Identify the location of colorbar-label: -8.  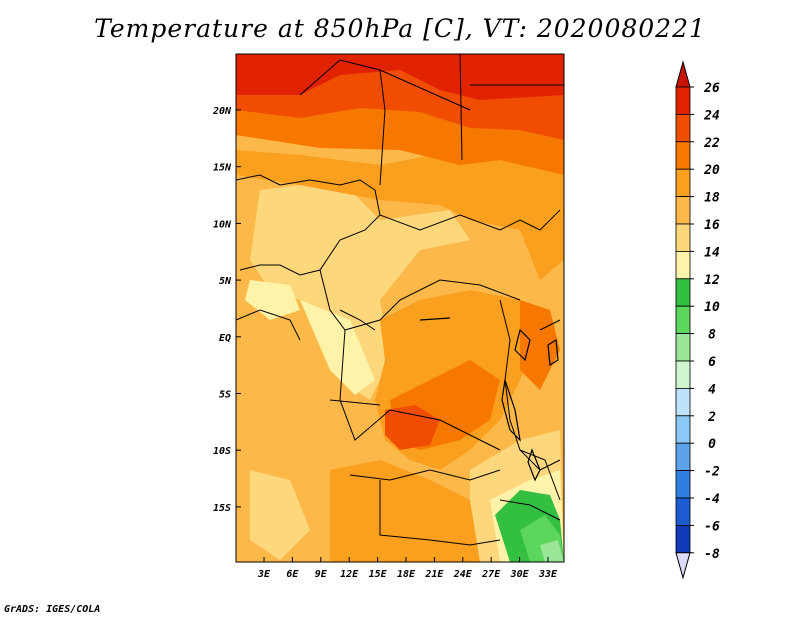
(712, 554).